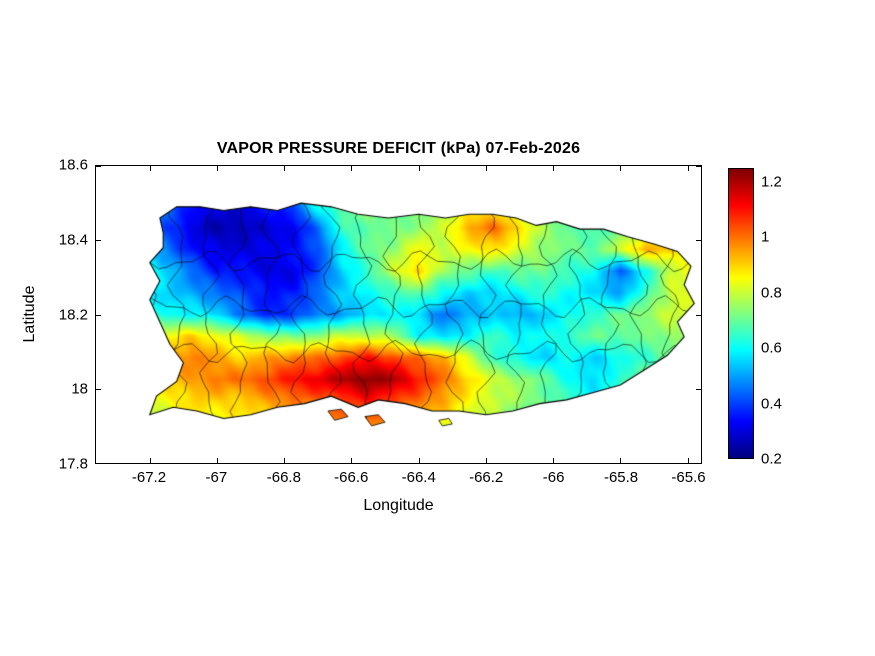 The height and width of the screenshot is (656, 875). Describe the element at coordinates (149, 477) in the screenshot. I see `x-tick-label: -67.2` at that location.